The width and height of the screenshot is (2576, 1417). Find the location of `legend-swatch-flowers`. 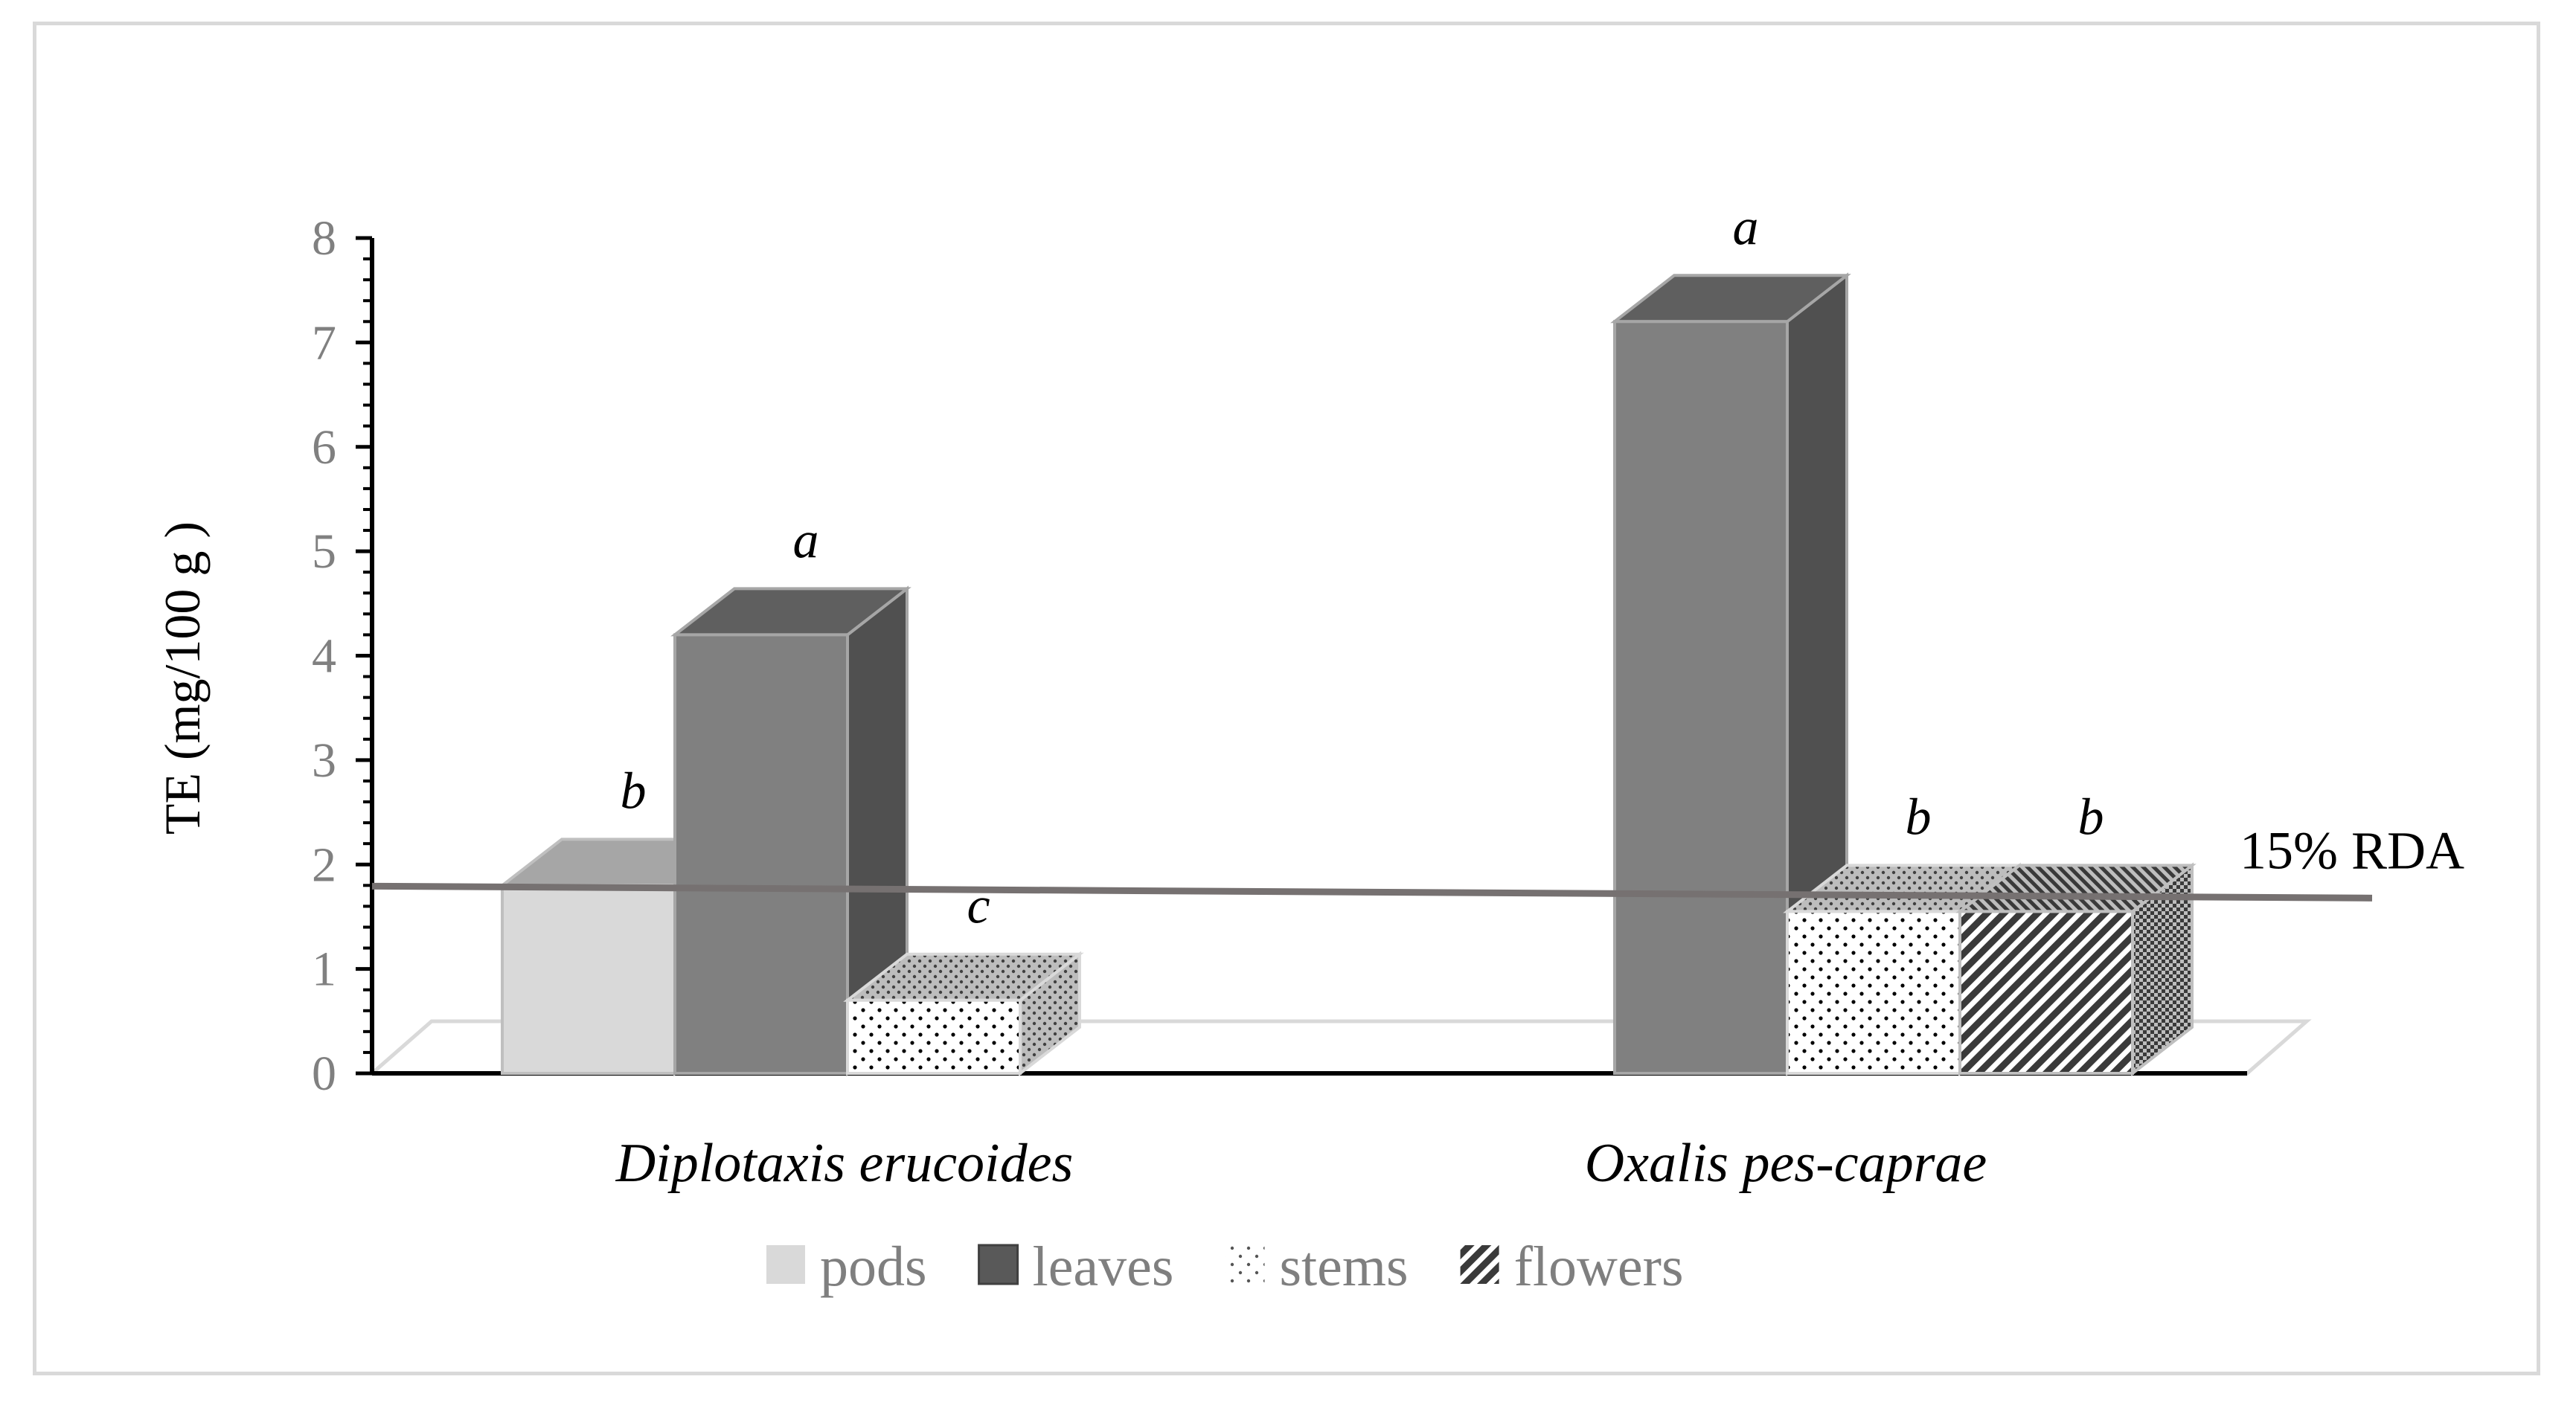

legend-swatch-flowers is located at coordinates (1479, 1264).